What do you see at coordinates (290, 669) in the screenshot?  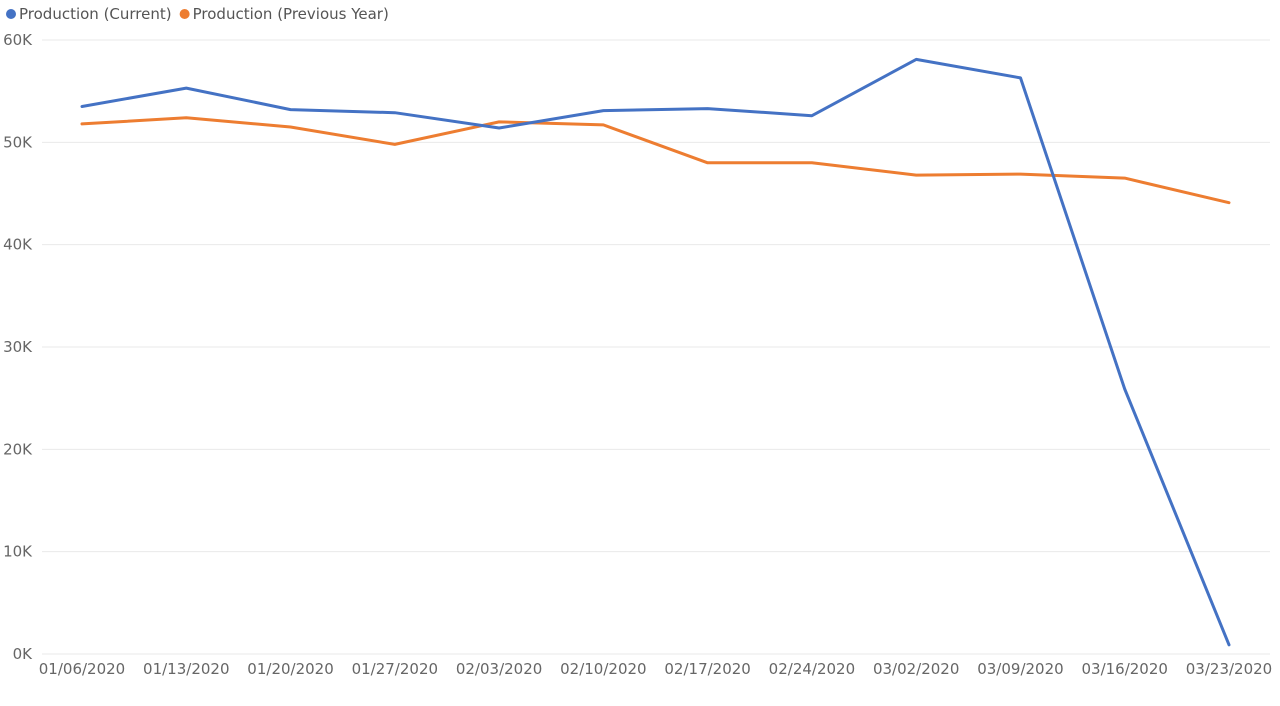 I see `x-tick-label: 01/20/2020` at bounding box center [290, 669].